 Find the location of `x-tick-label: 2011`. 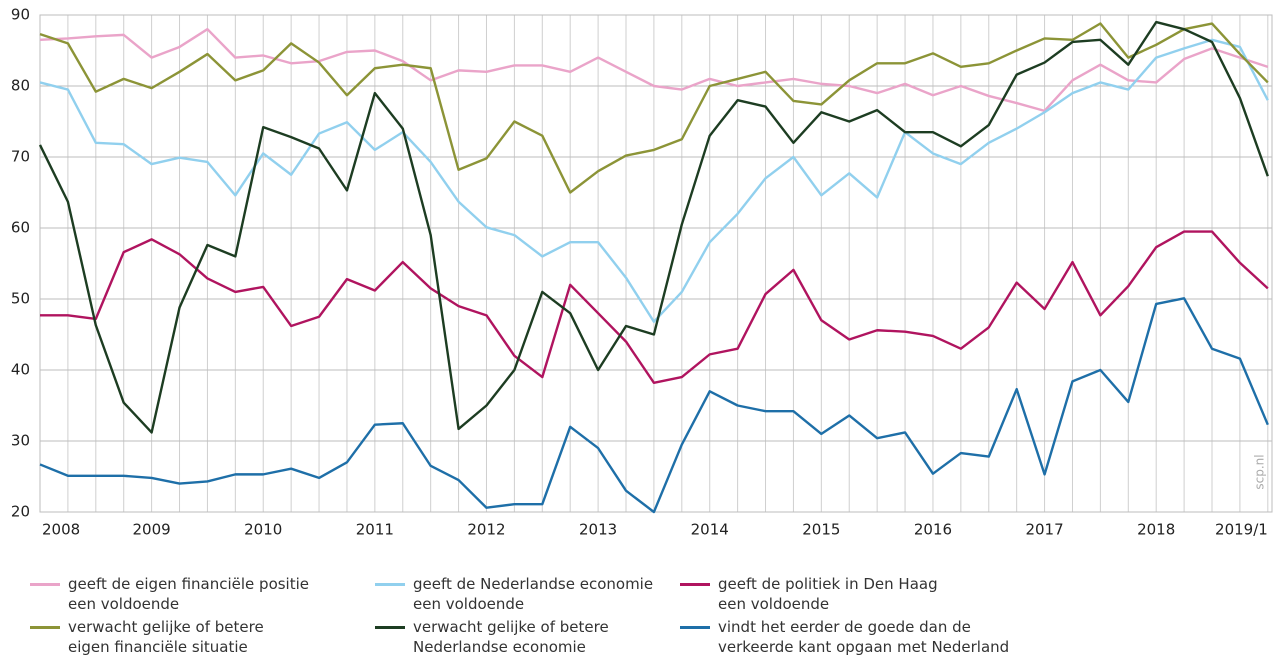

x-tick-label: 2011 is located at coordinates (375, 530).